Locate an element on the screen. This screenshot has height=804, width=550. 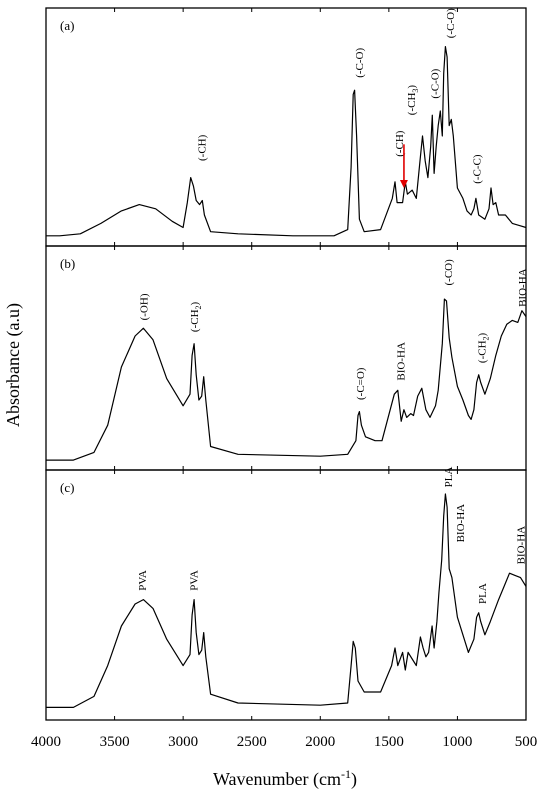
peak-annotation: (-CO) is located at coordinates (449, 272).